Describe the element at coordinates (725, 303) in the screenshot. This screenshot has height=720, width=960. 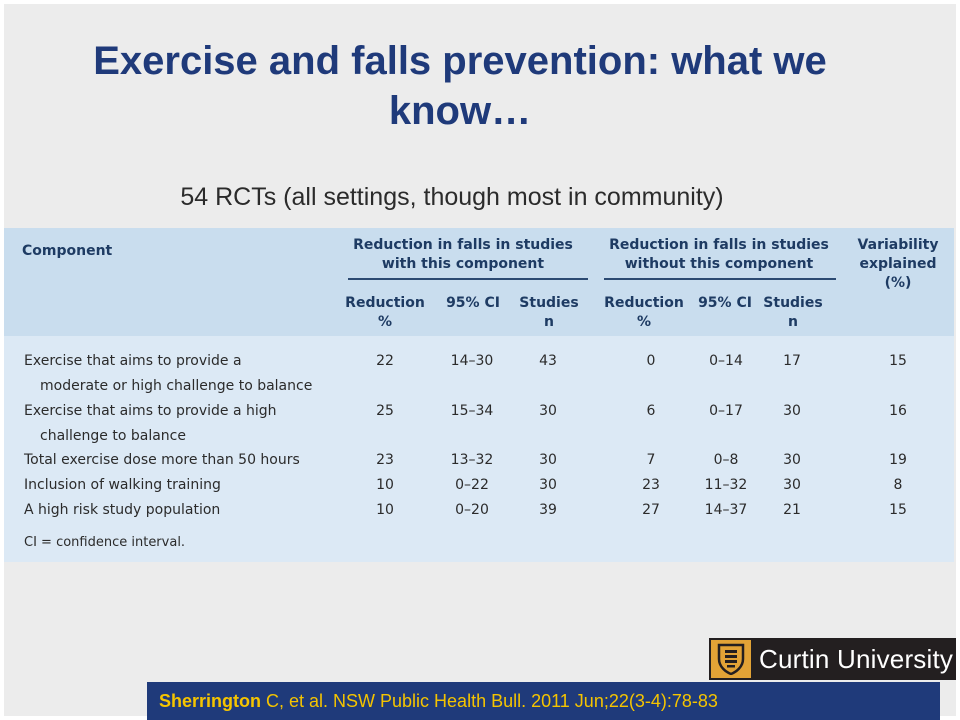
I see `sub-header-ci-without: 95% CI` at that location.